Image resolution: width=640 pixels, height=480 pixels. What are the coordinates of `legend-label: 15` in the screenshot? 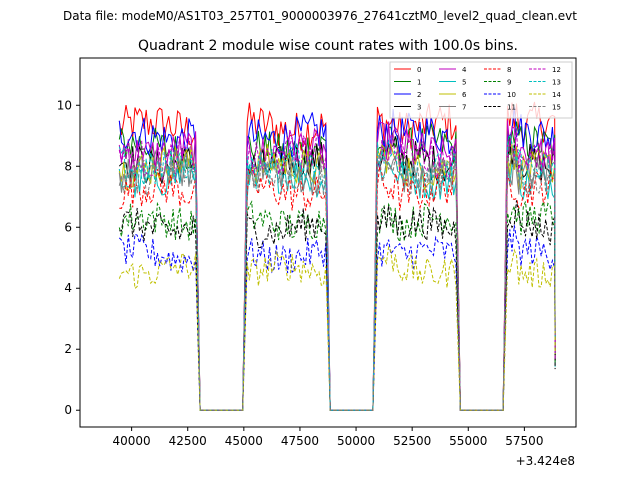 It's located at (556, 108).